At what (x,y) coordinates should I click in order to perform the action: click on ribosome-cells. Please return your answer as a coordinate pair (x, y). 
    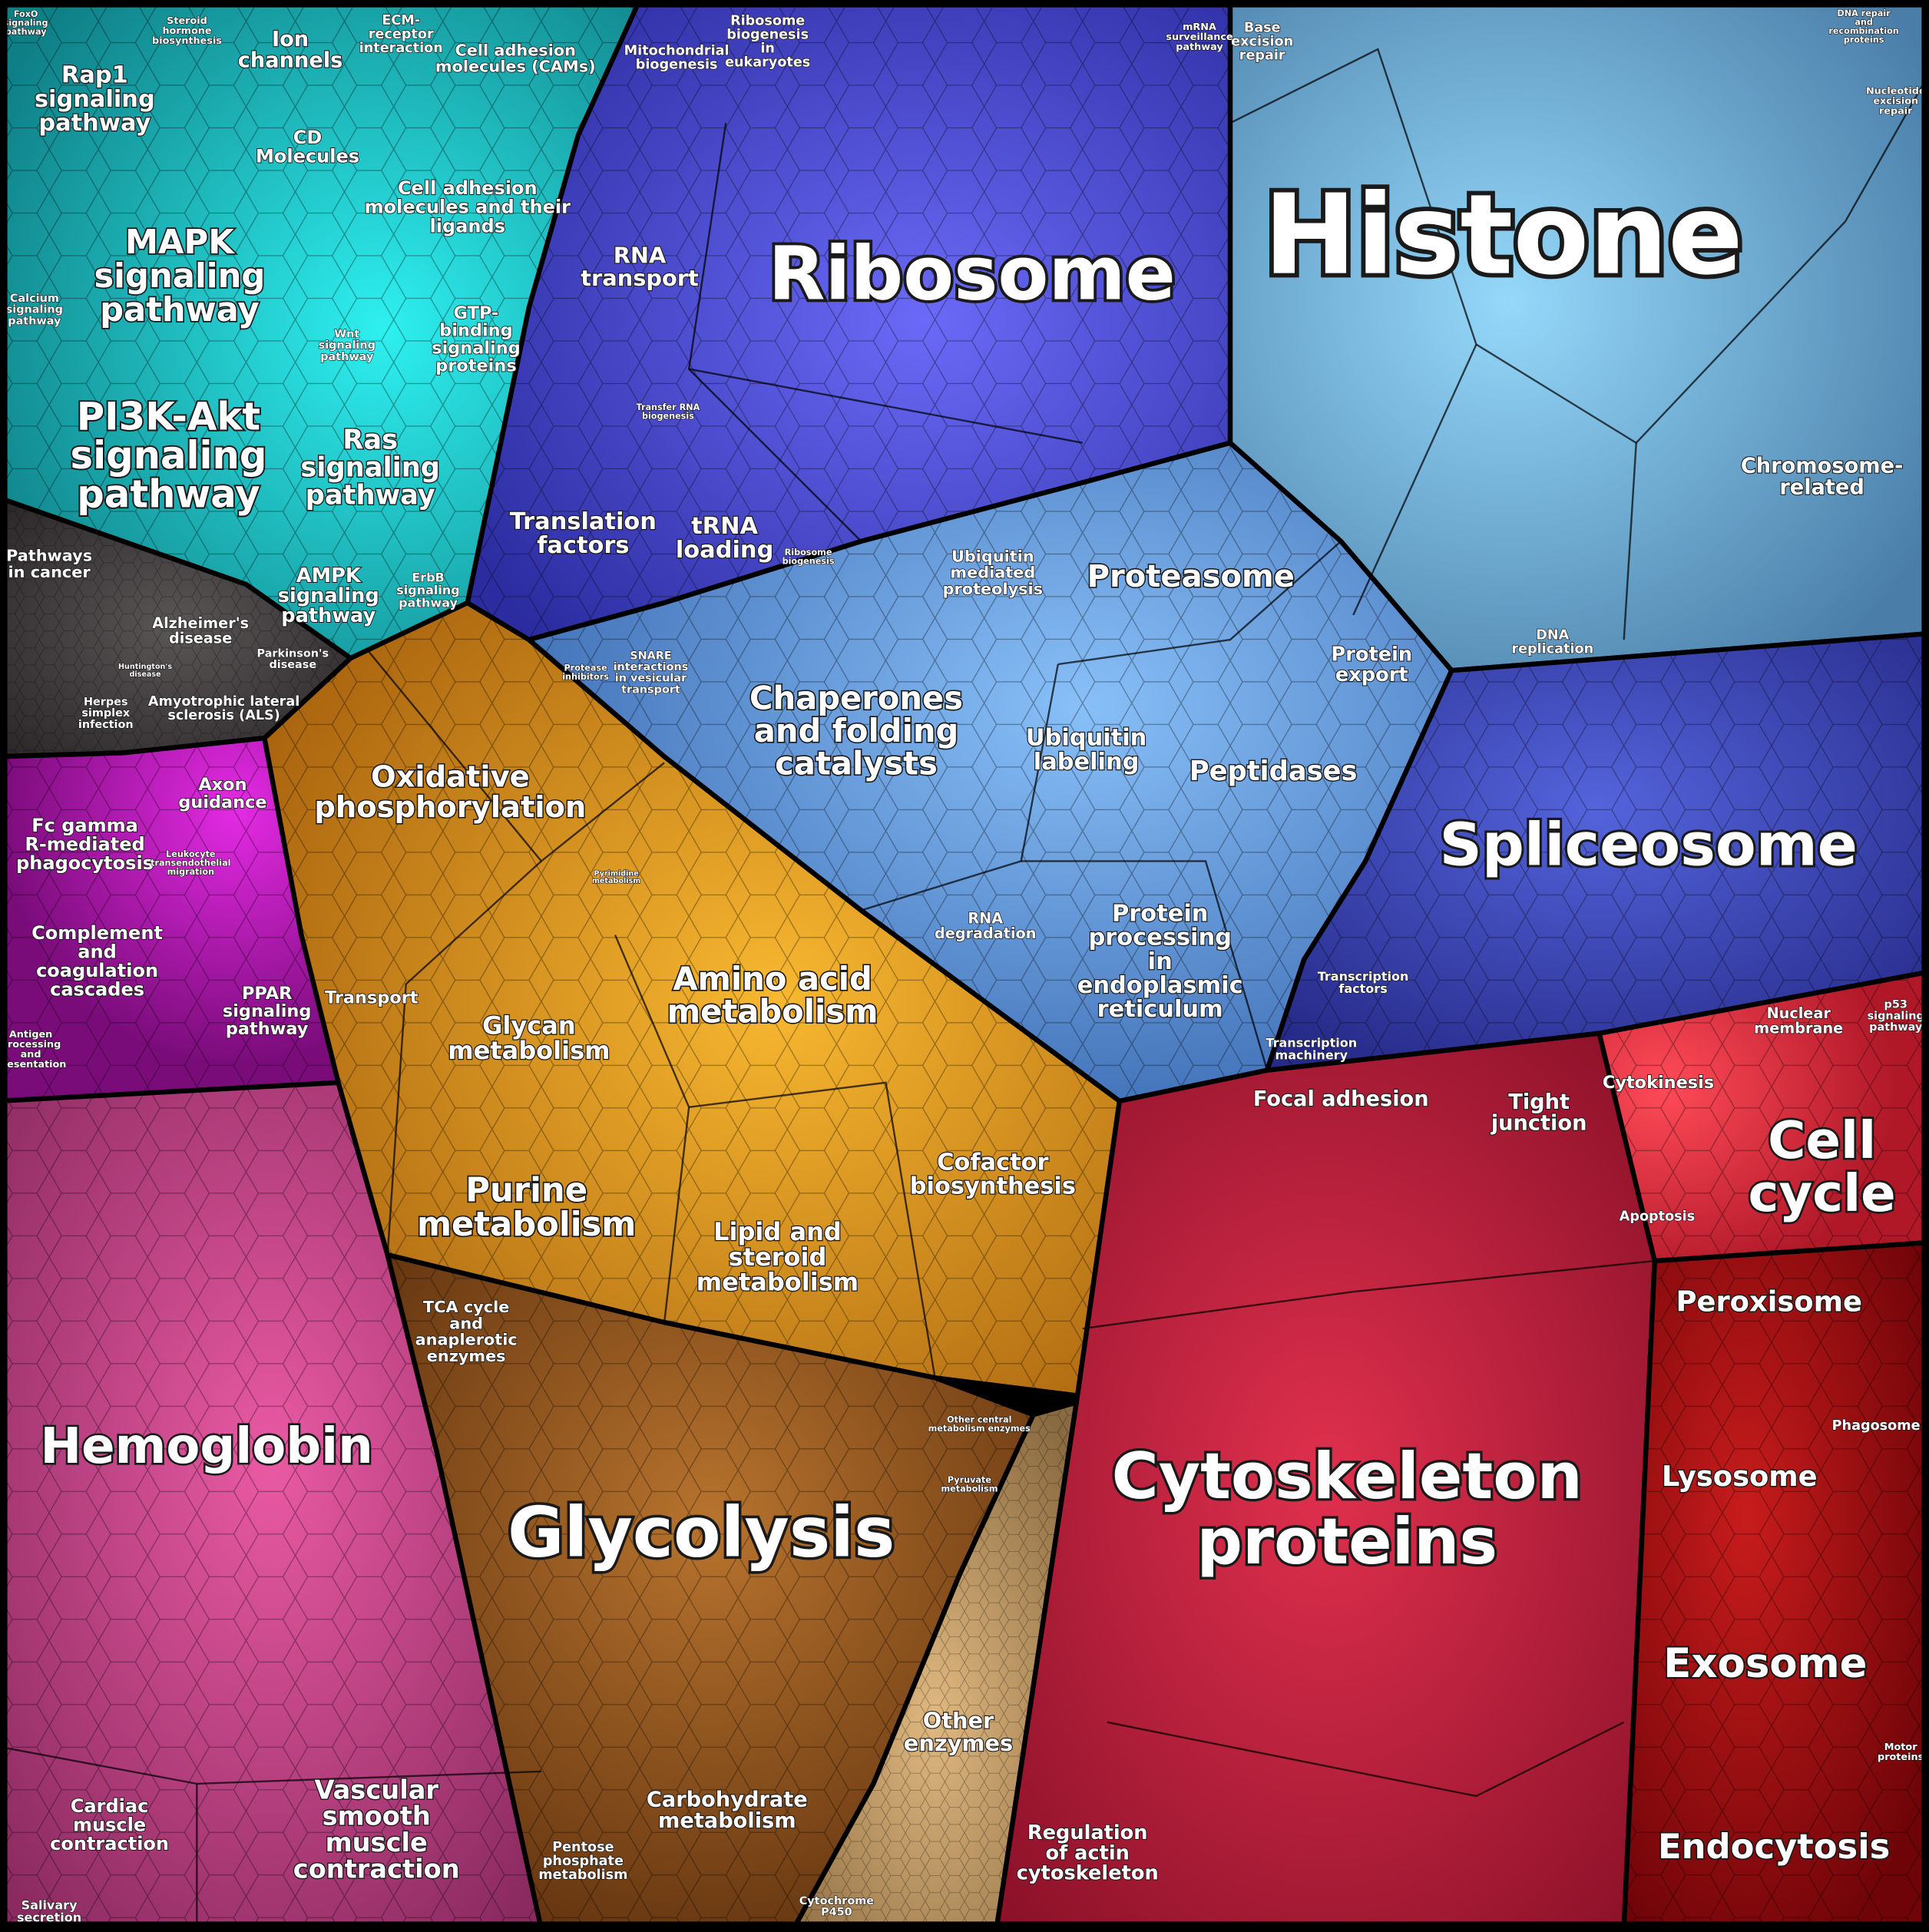
    Looking at the image, I should click on (849, 320).